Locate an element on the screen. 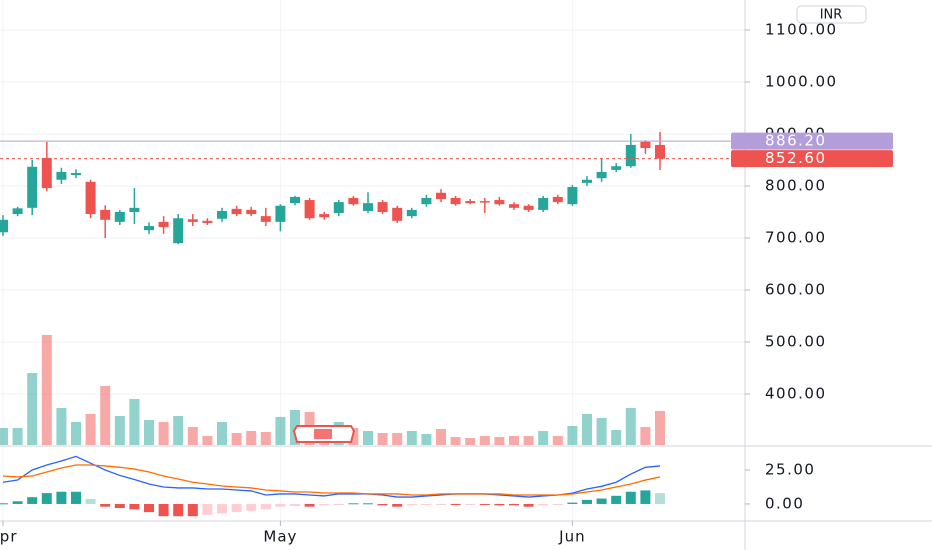 The width and height of the screenshot is (932, 550). y-tick-label: 1000.00 is located at coordinates (801, 82).